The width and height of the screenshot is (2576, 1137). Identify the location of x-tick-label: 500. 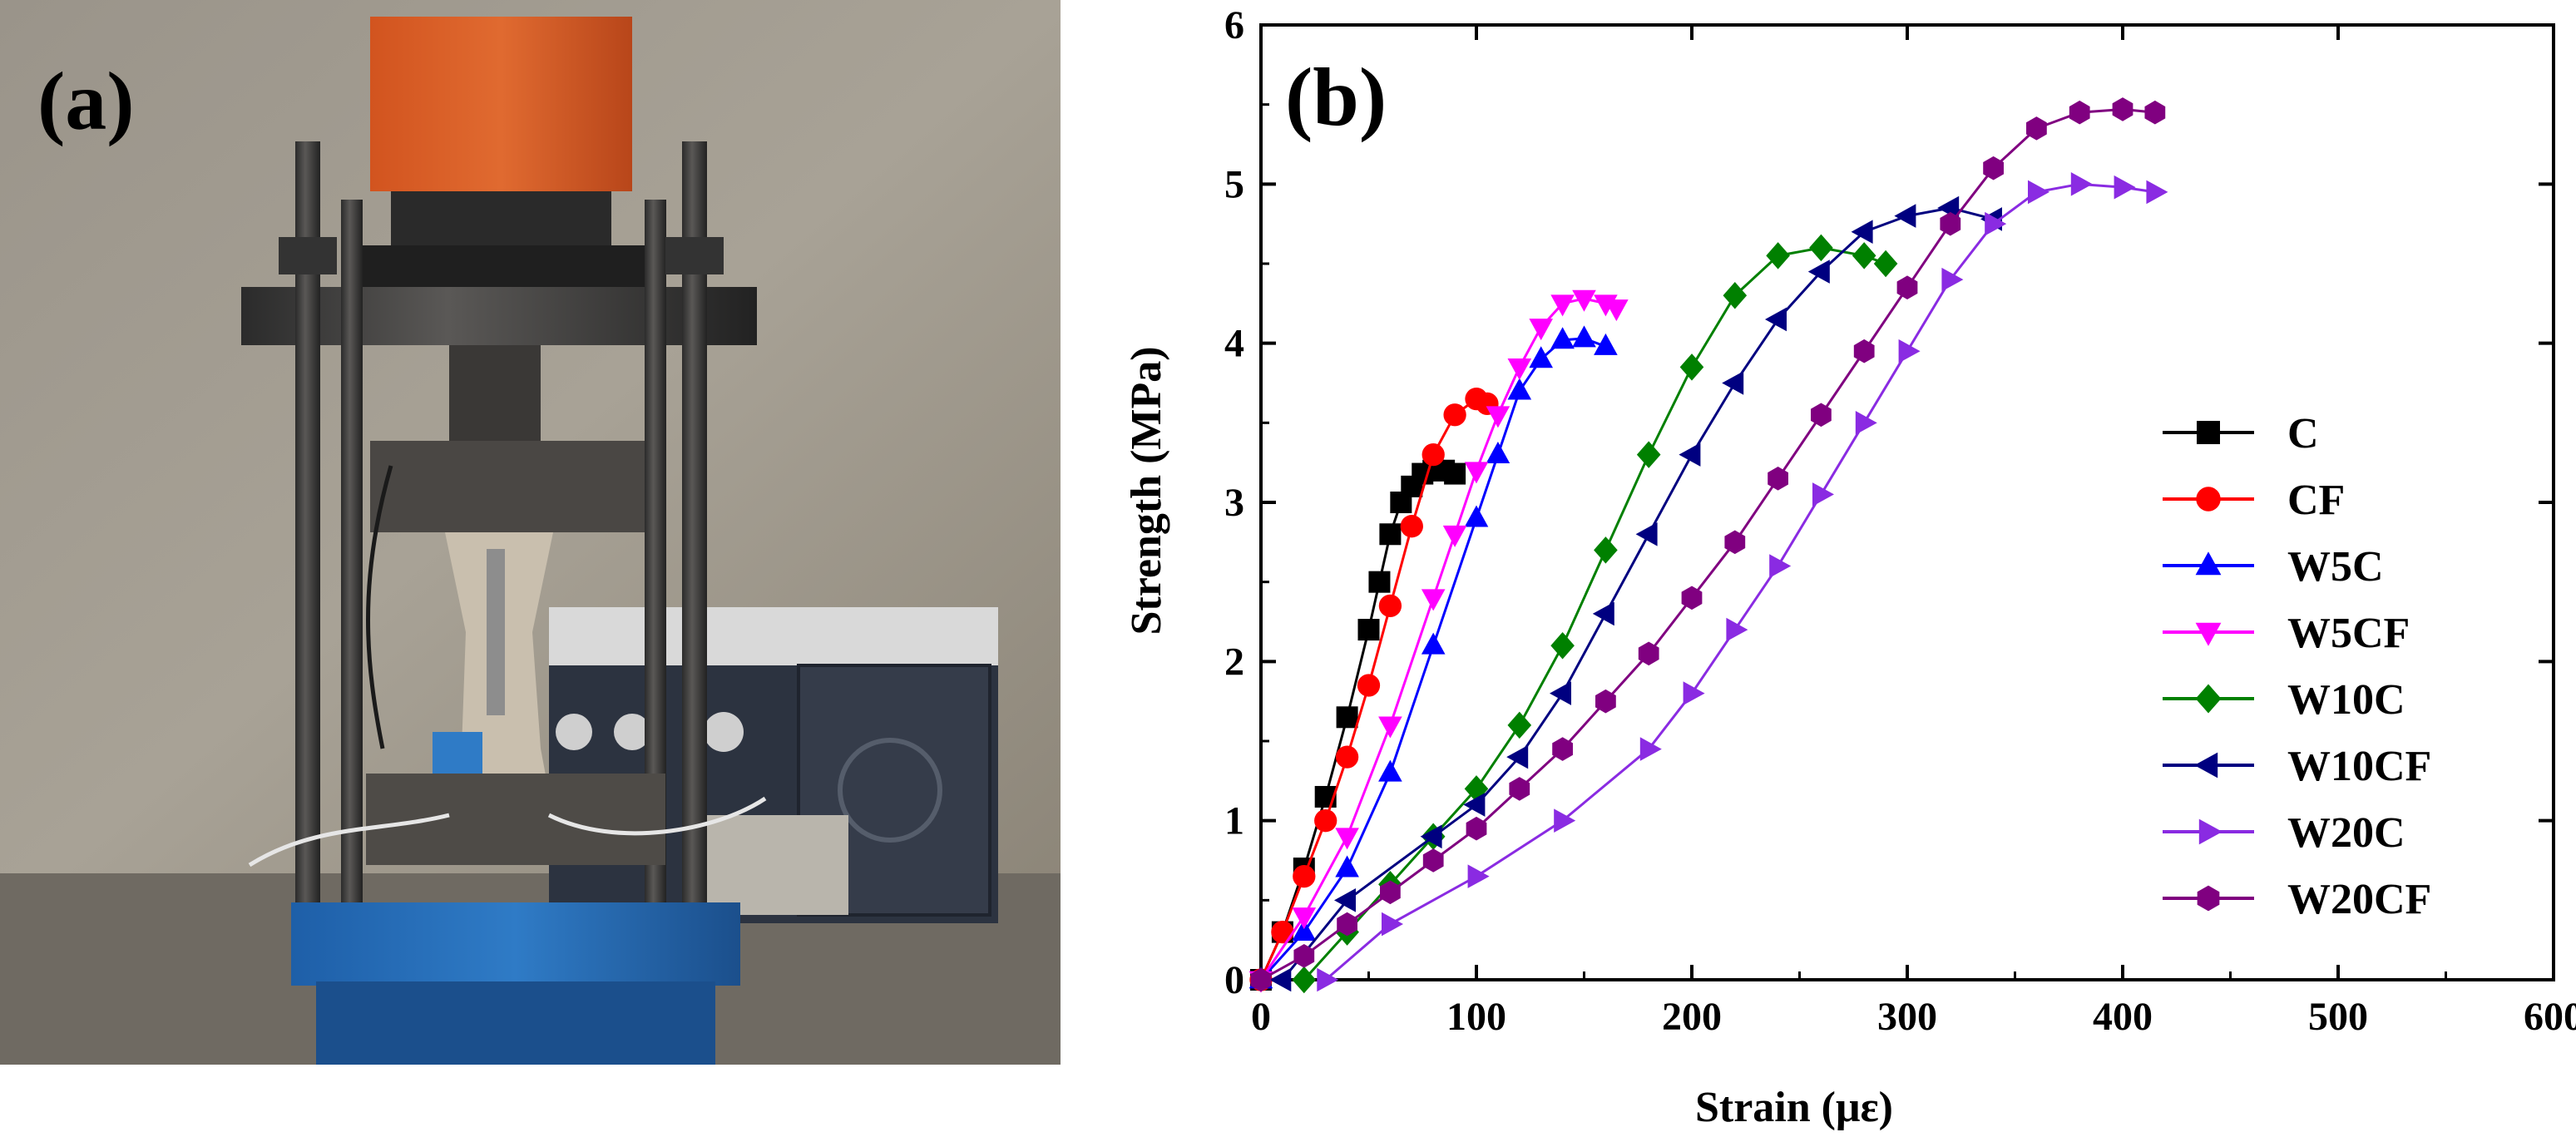
(2338, 1017).